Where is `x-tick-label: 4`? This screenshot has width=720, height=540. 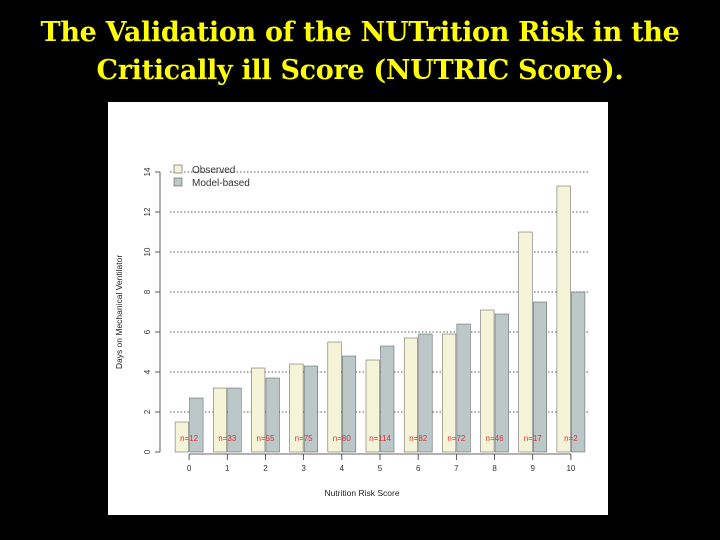
x-tick-label: 4 is located at coordinates (342, 468).